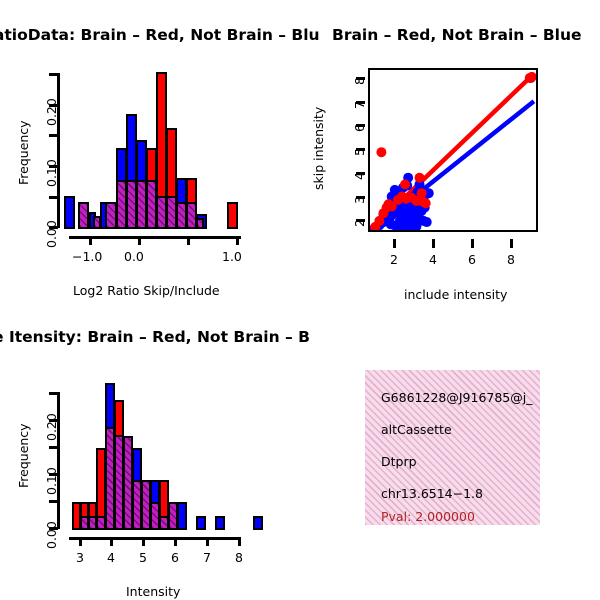  What do you see at coordinates (143, 557) in the screenshot?
I see `intensity-x-ticklabel-5: 5` at bounding box center [143, 557].